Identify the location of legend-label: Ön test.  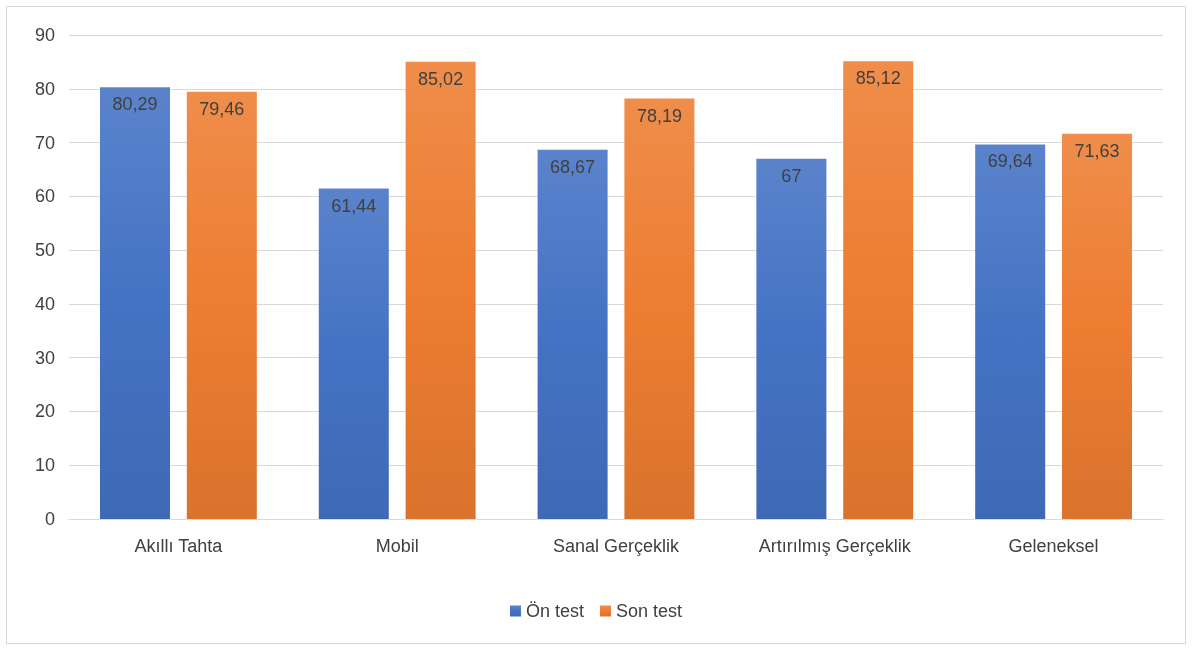
(554, 611).